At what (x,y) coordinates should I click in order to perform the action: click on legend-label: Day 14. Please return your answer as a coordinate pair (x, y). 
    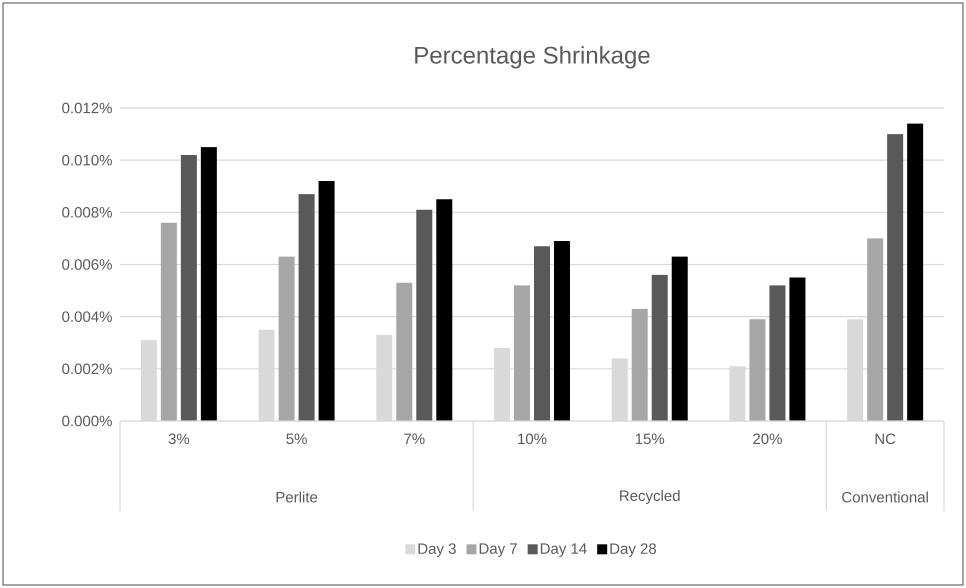
    Looking at the image, I should click on (563, 550).